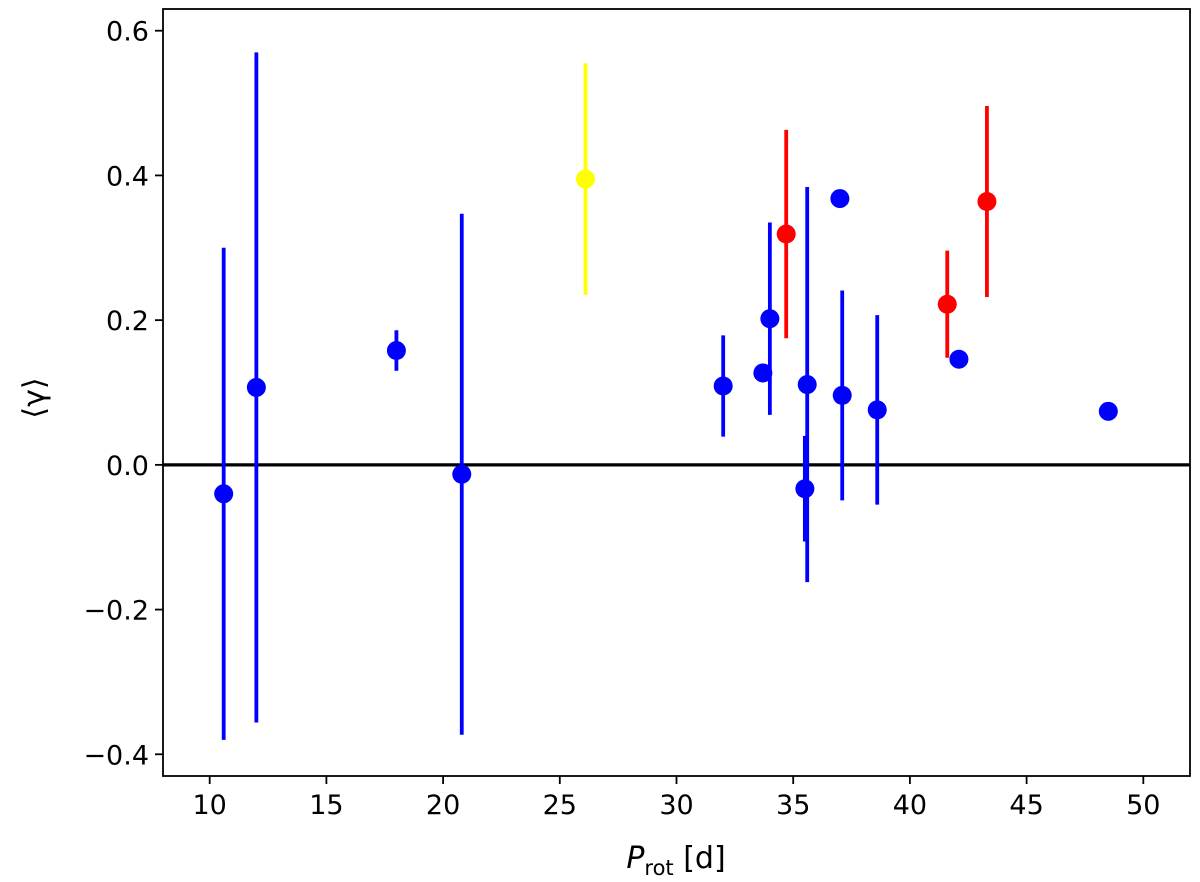 This screenshot has height=882, width=1200. What do you see at coordinates (210, 805) in the screenshot?
I see `x-tick-label-10: 10` at bounding box center [210, 805].